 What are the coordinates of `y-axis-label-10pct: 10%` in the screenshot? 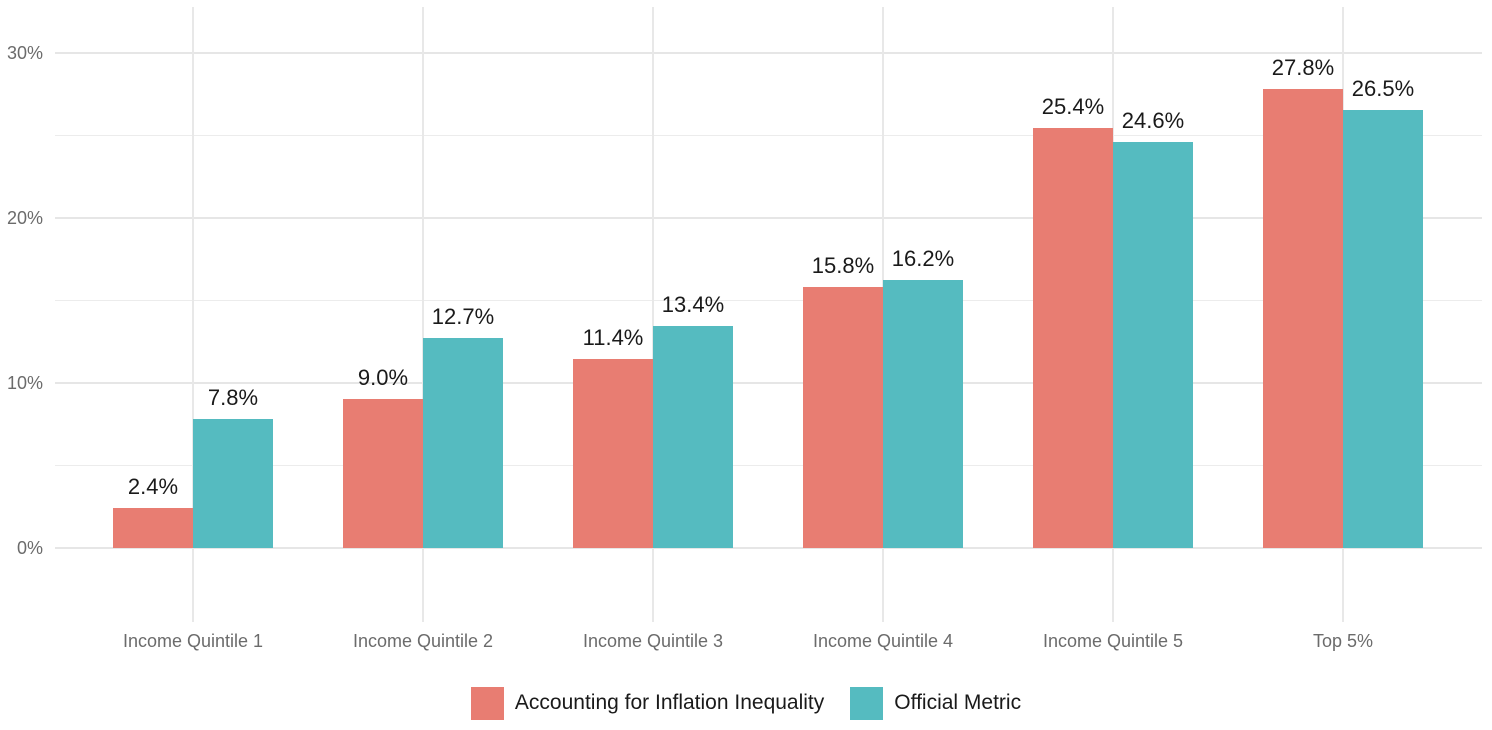 It's located at (24, 382).